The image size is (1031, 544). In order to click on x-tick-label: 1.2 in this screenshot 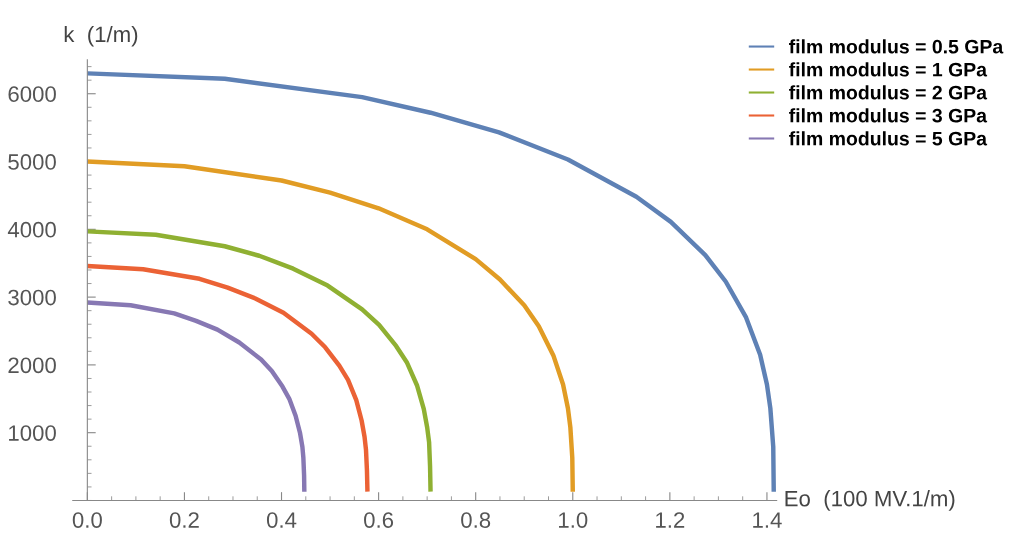, I will do `click(670, 520)`.